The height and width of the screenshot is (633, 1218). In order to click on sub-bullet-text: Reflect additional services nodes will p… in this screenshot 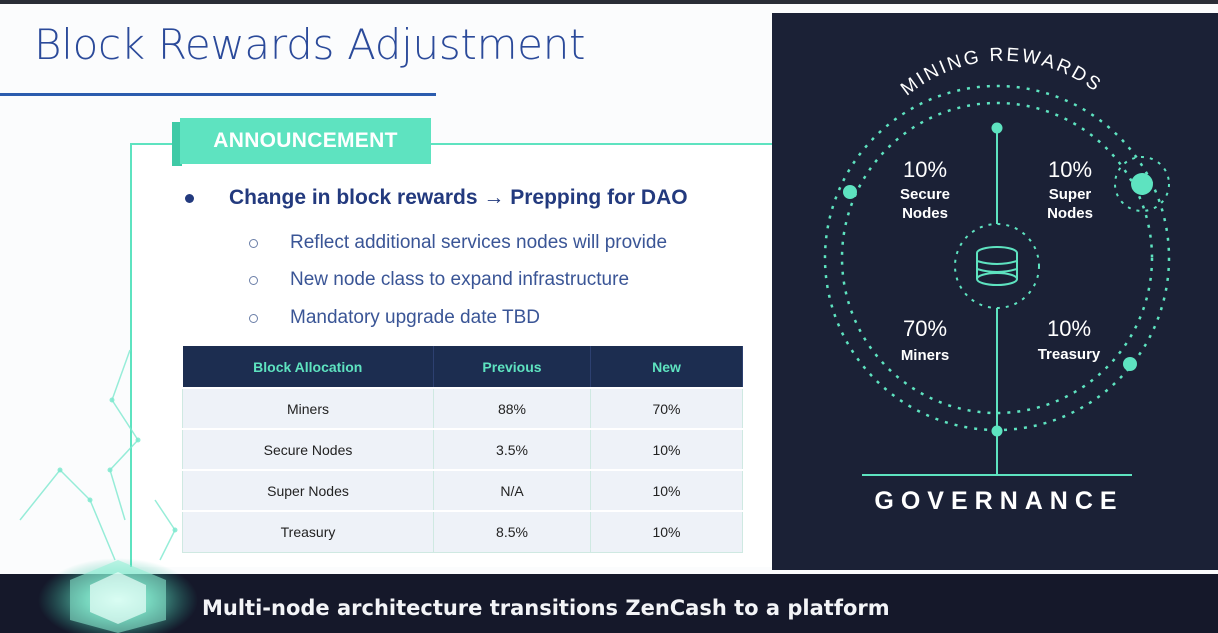, I will do `click(479, 242)`.